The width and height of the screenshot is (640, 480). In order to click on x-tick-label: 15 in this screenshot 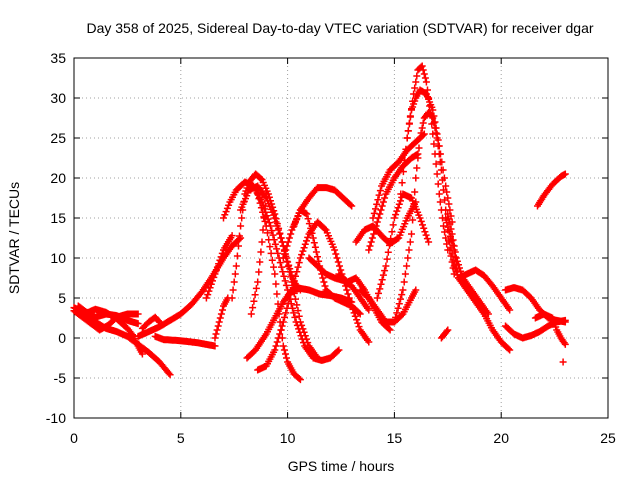, I will do `click(395, 438)`.